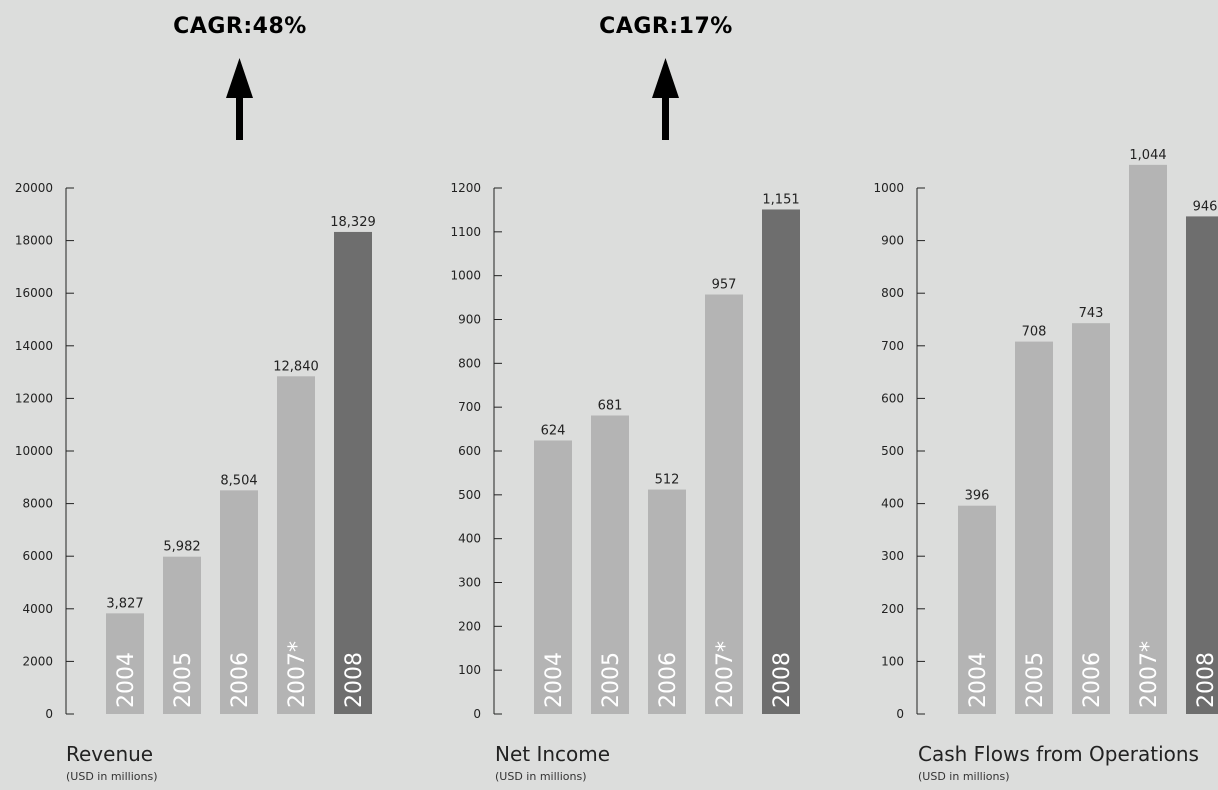 The image size is (1218, 790). Describe the element at coordinates (34, 293) in the screenshot. I see `y-tick-label: 16000` at that location.